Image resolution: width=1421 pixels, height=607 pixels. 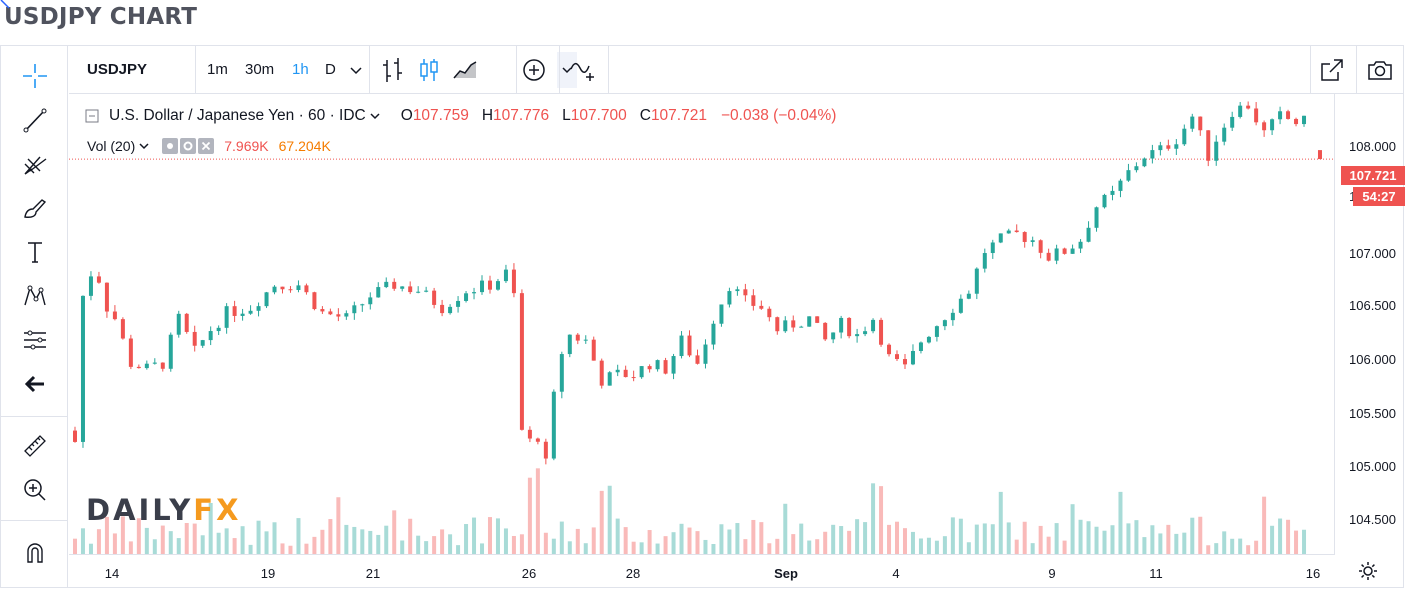 What do you see at coordinates (35, 552) in the screenshot?
I see `magnet-tool` at bounding box center [35, 552].